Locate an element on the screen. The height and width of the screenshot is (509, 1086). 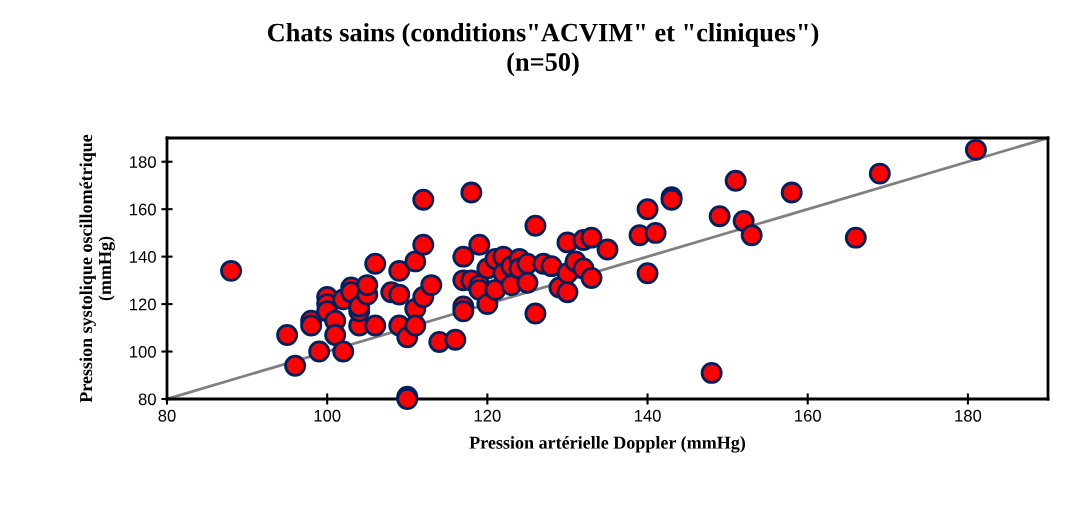
x-axis-title: Pression artérielle Doppler (mmHg) is located at coordinates (607, 444).